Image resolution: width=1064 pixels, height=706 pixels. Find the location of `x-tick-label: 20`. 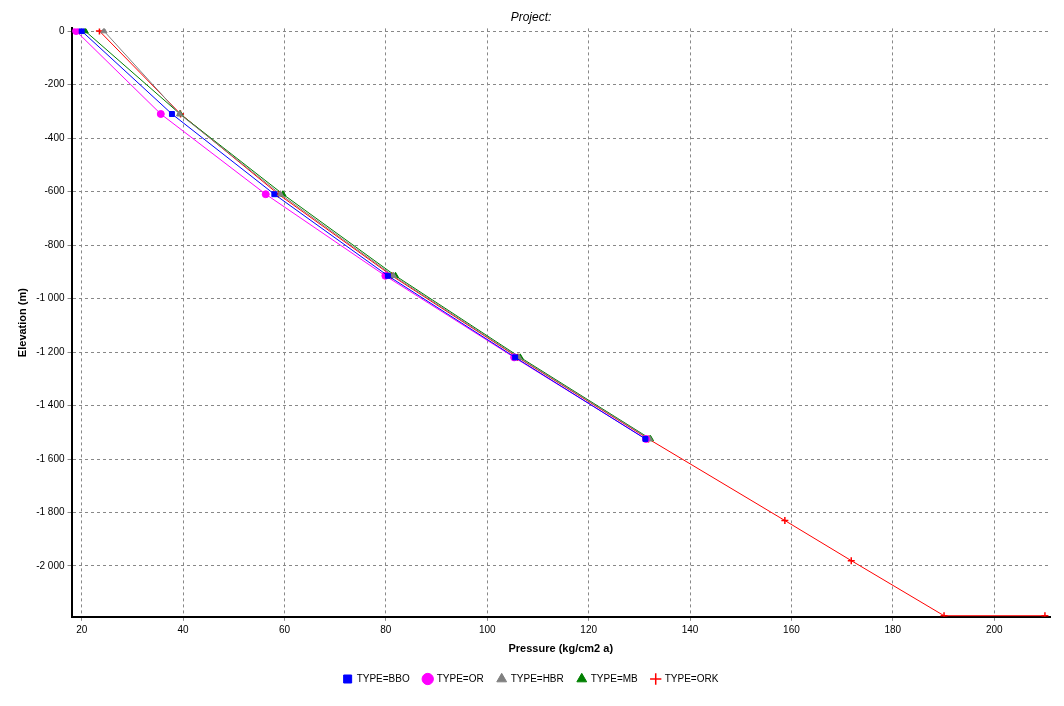

x-tick-label: 20 is located at coordinates (82, 629).